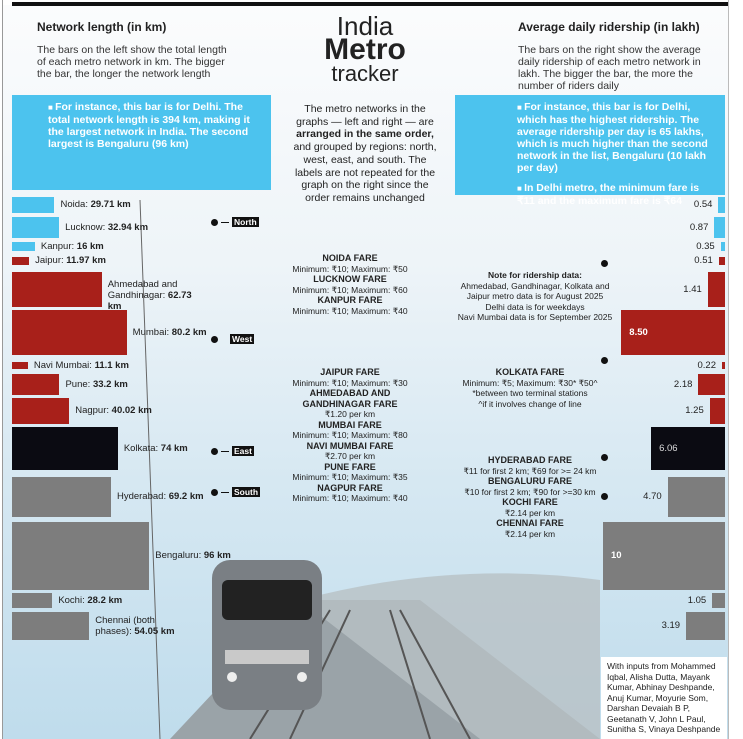 The image size is (743, 739). What do you see at coordinates (246, 492) in the screenshot?
I see `region-label: South` at bounding box center [246, 492].